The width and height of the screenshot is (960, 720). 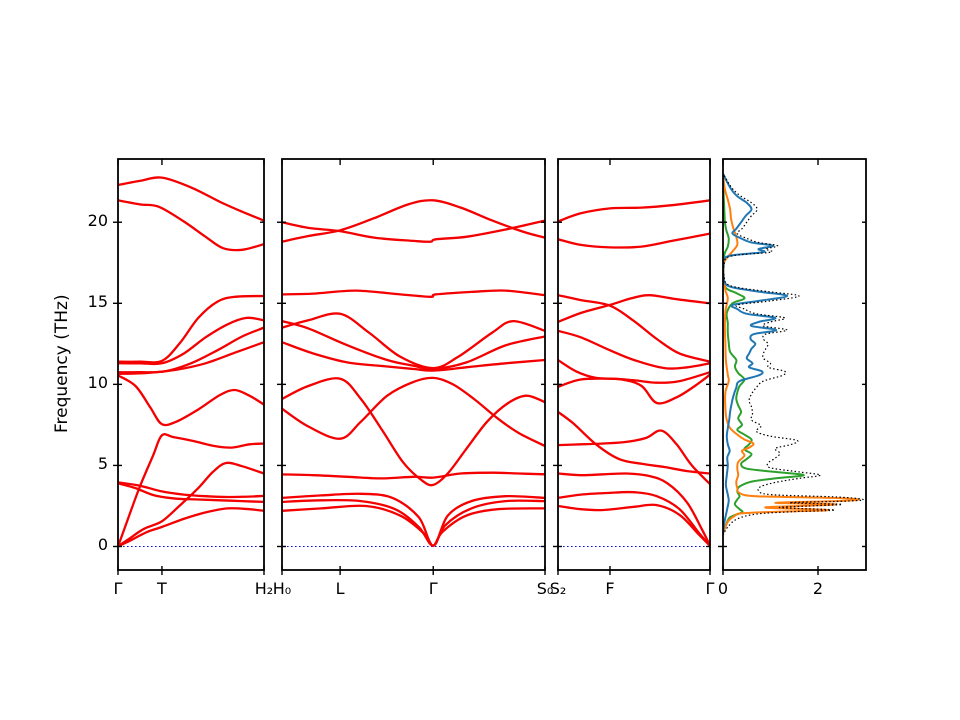 What do you see at coordinates (162, 588) in the screenshot?
I see `xtick-label-T: T` at bounding box center [162, 588].